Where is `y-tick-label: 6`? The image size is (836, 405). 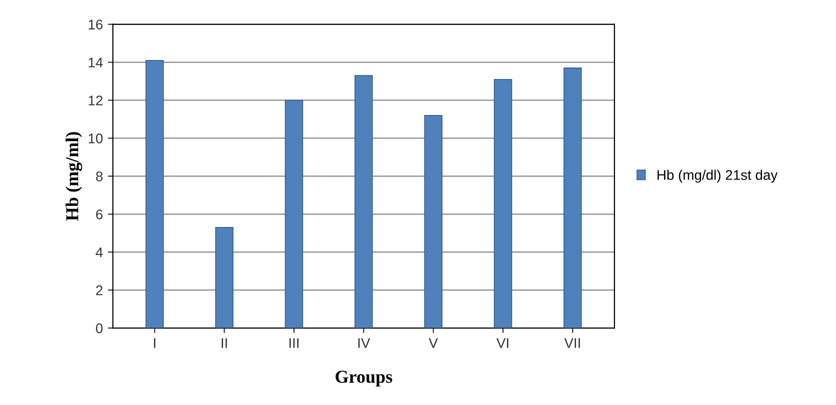 y-tick-label: 6 is located at coordinates (99, 214).